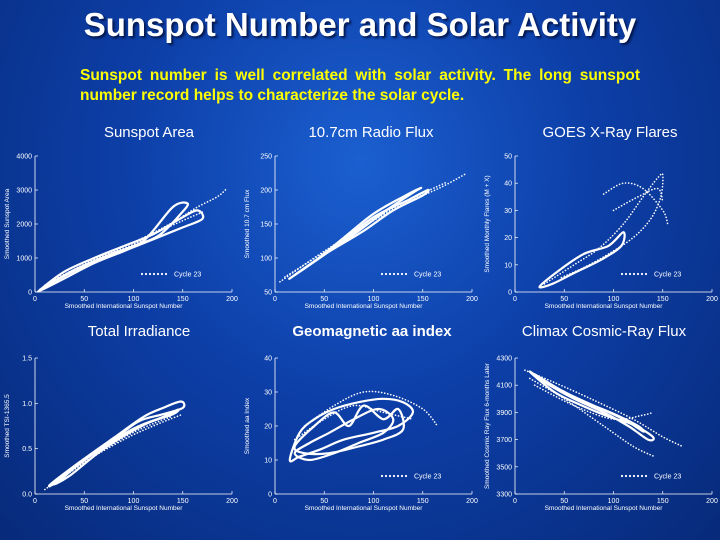 Image resolution: width=720 pixels, height=540 pixels. I want to click on y-tick-label: 3300, so click(504, 495).